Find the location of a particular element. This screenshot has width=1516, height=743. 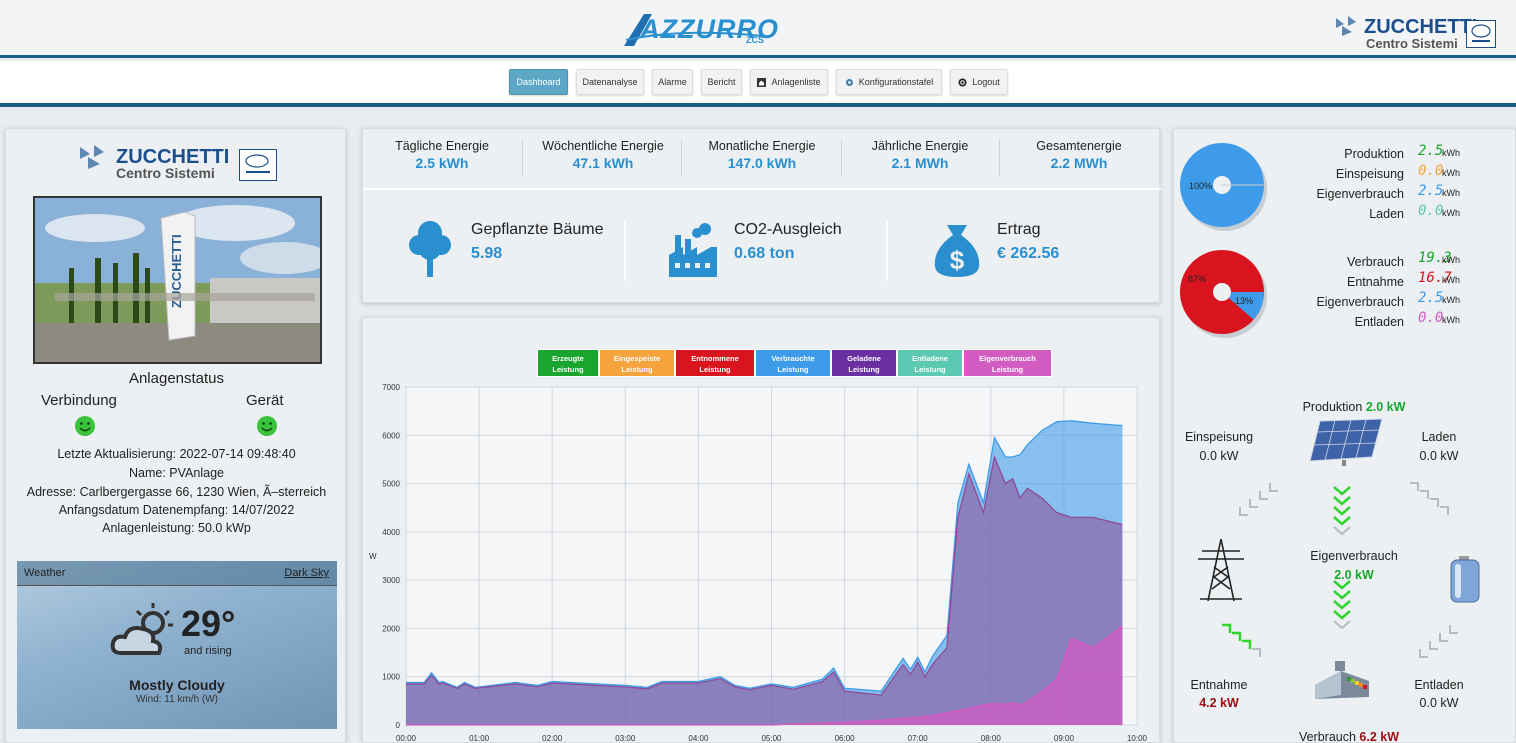

weekly-energy: Wöchentliche Energie 47.1 kWh is located at coordinates (603, 155).